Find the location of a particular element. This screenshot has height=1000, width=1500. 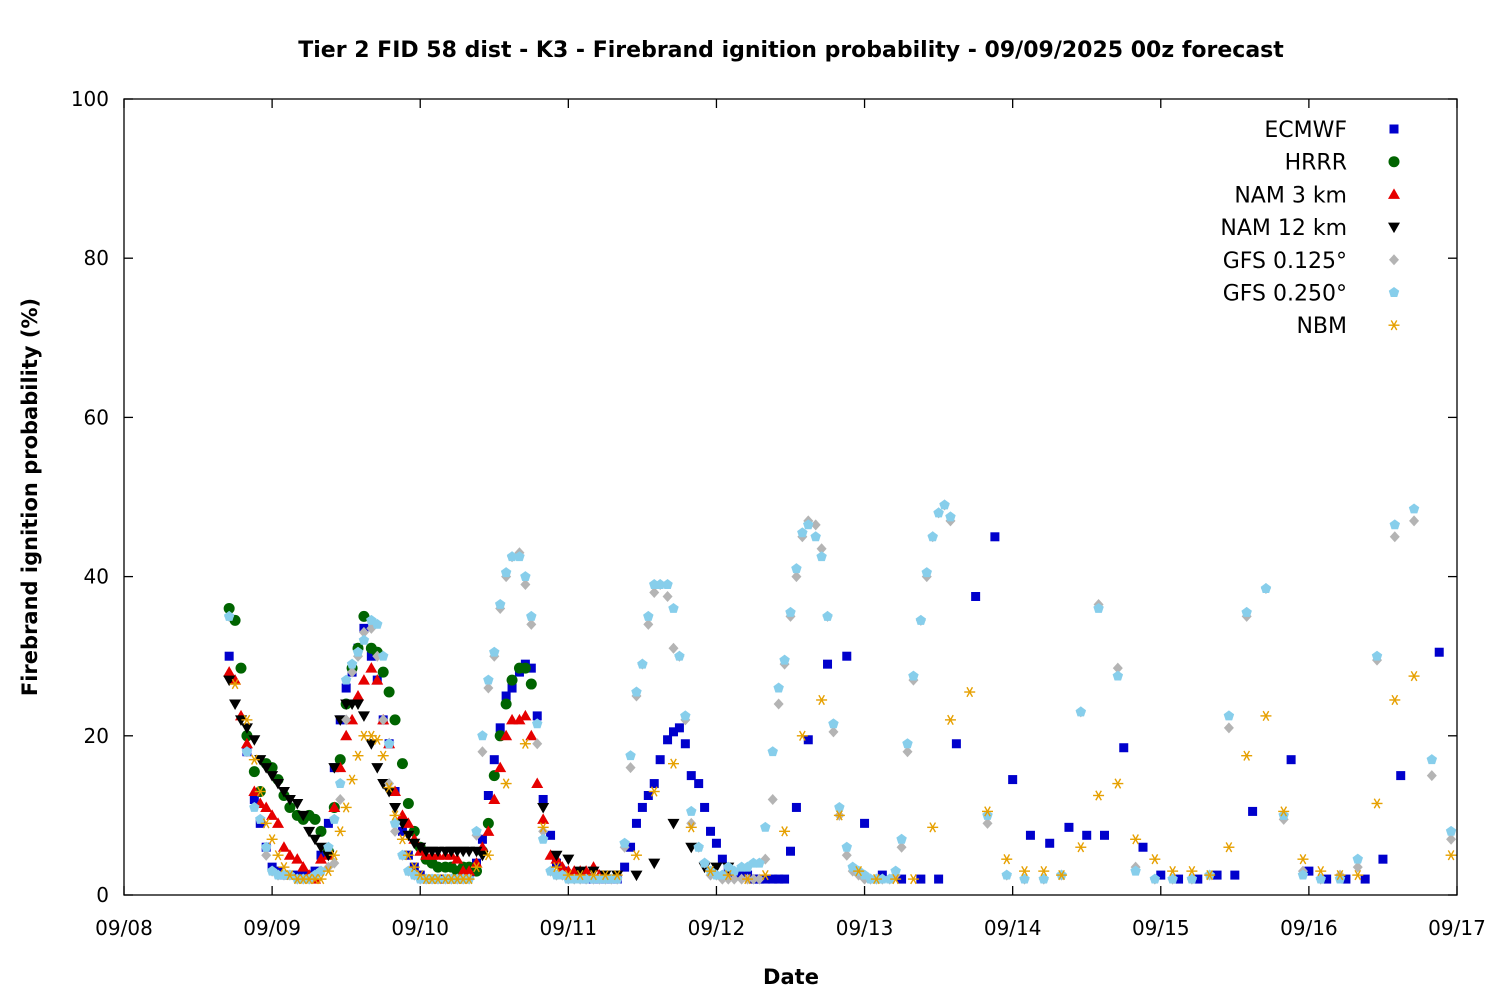

series-nam-12-km is located at coordinates (479, 778).